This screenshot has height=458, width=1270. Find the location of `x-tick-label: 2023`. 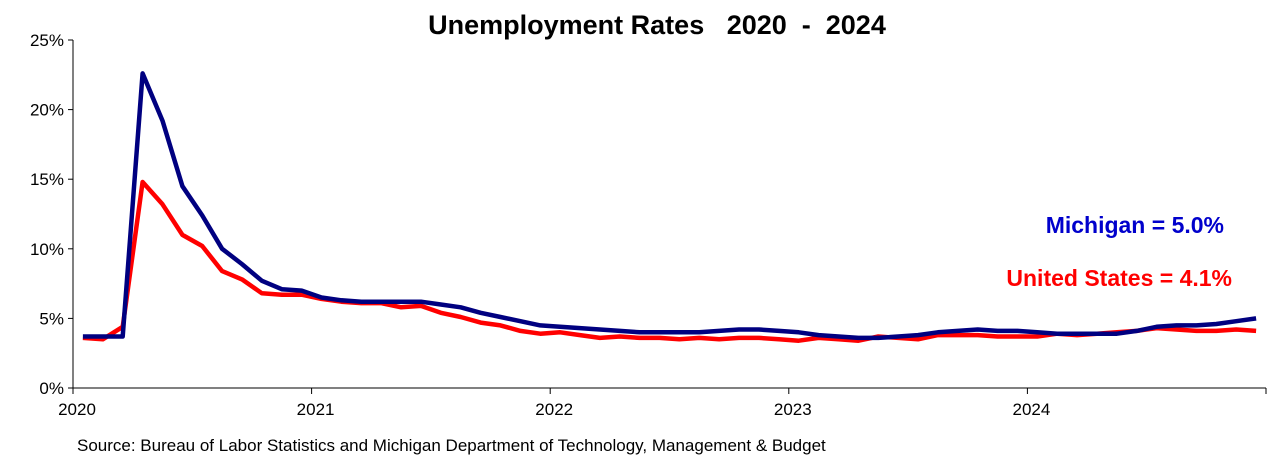

x-tick-label: 2023 is located at coordinates (793, 409).